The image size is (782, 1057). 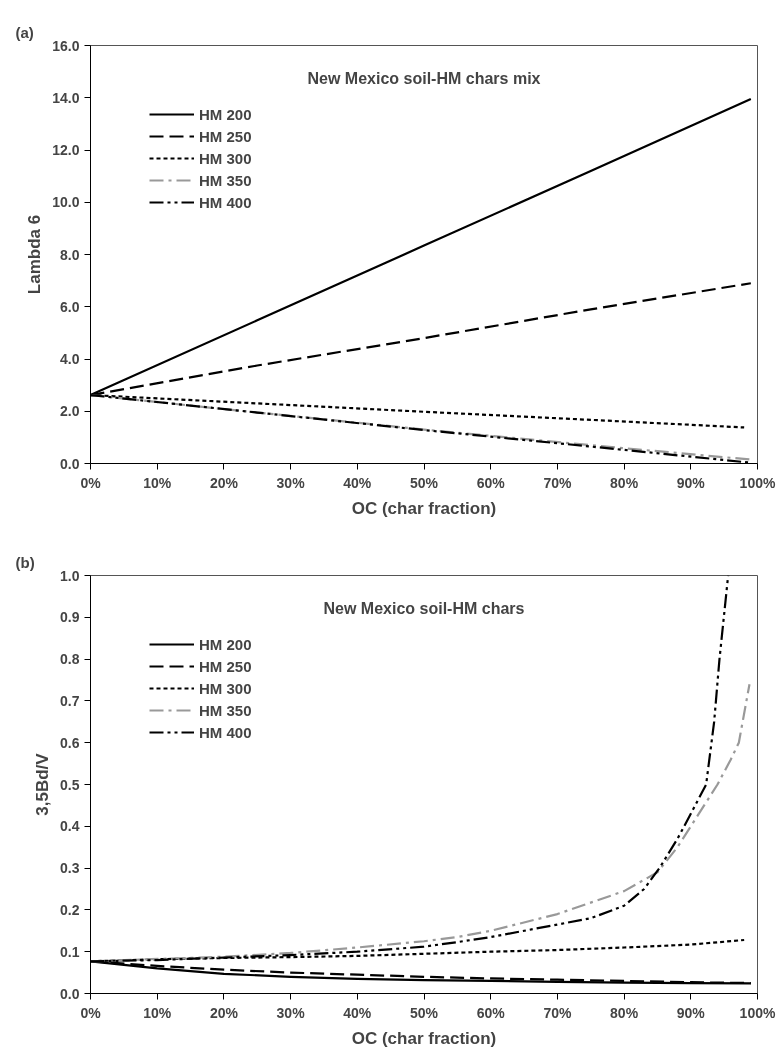 What do you see at coordinates (70, 359) in the screenshot?
I see `y-tick-label: 4.0` at bounding box center [70, 359].